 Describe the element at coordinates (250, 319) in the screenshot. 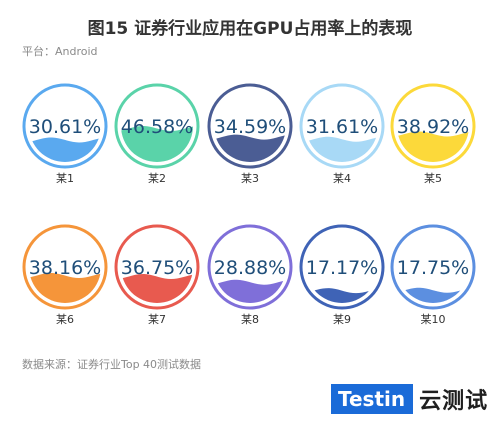

I see `gauge-category-label: 某8` at that location.